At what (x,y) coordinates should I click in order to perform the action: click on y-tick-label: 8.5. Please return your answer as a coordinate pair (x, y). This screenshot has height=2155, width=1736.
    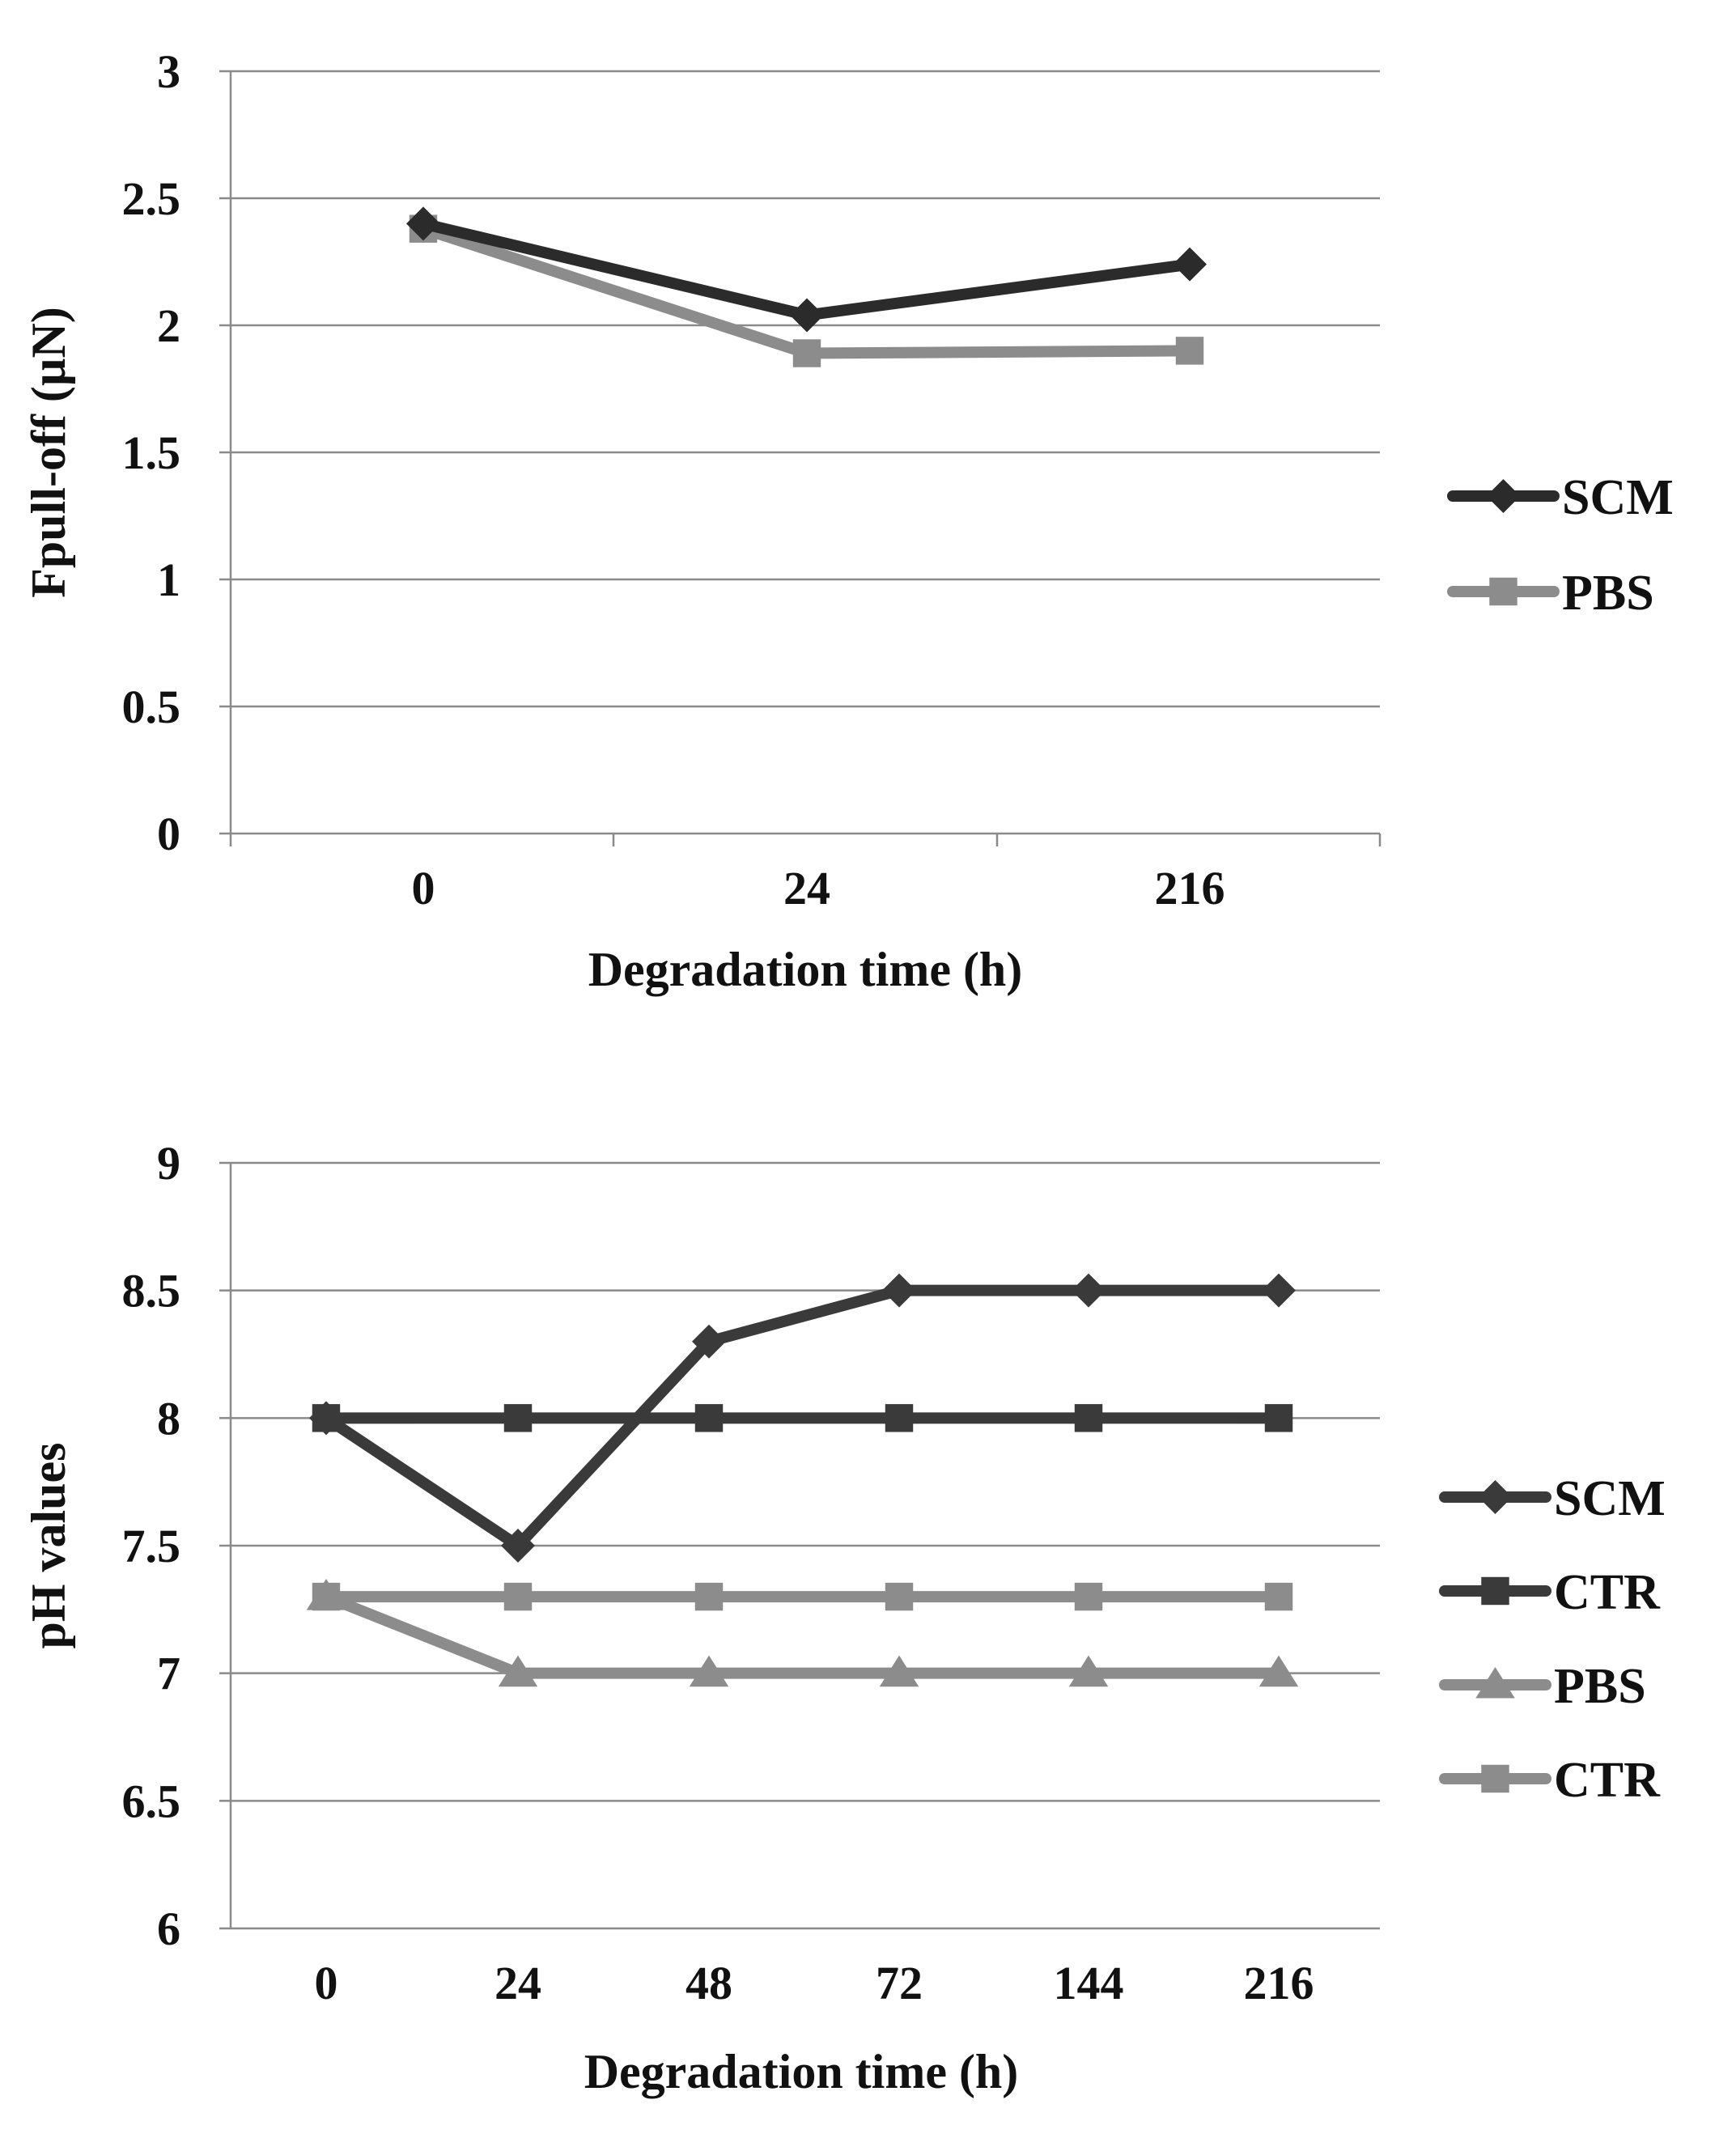
    Looking at the image, I should click on (151, 1291).